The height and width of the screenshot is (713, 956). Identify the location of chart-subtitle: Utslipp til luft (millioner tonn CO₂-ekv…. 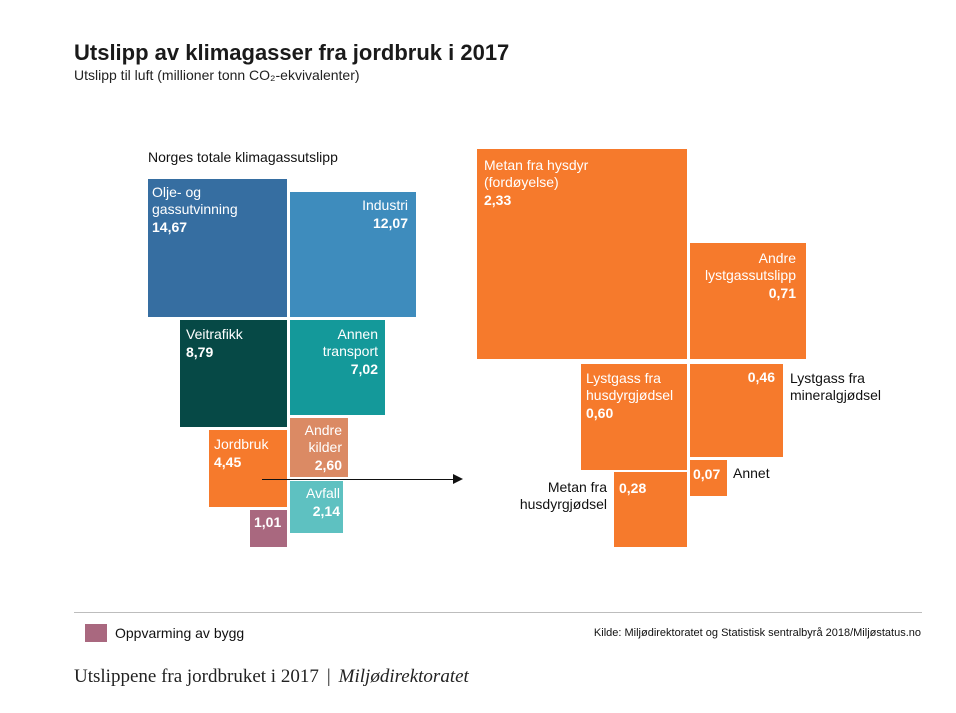
(217, 75).